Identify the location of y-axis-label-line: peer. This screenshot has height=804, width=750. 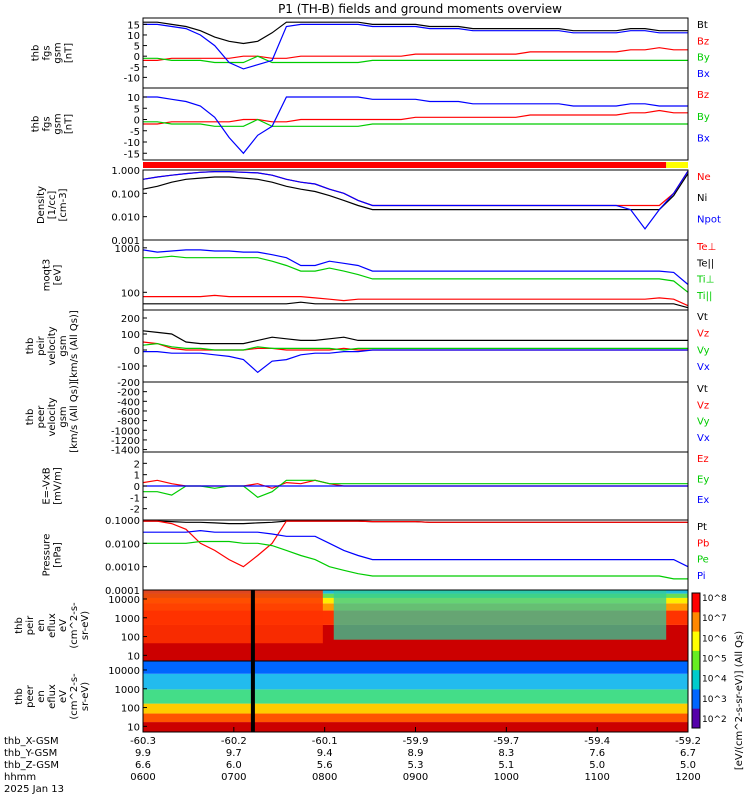
(41, 417).